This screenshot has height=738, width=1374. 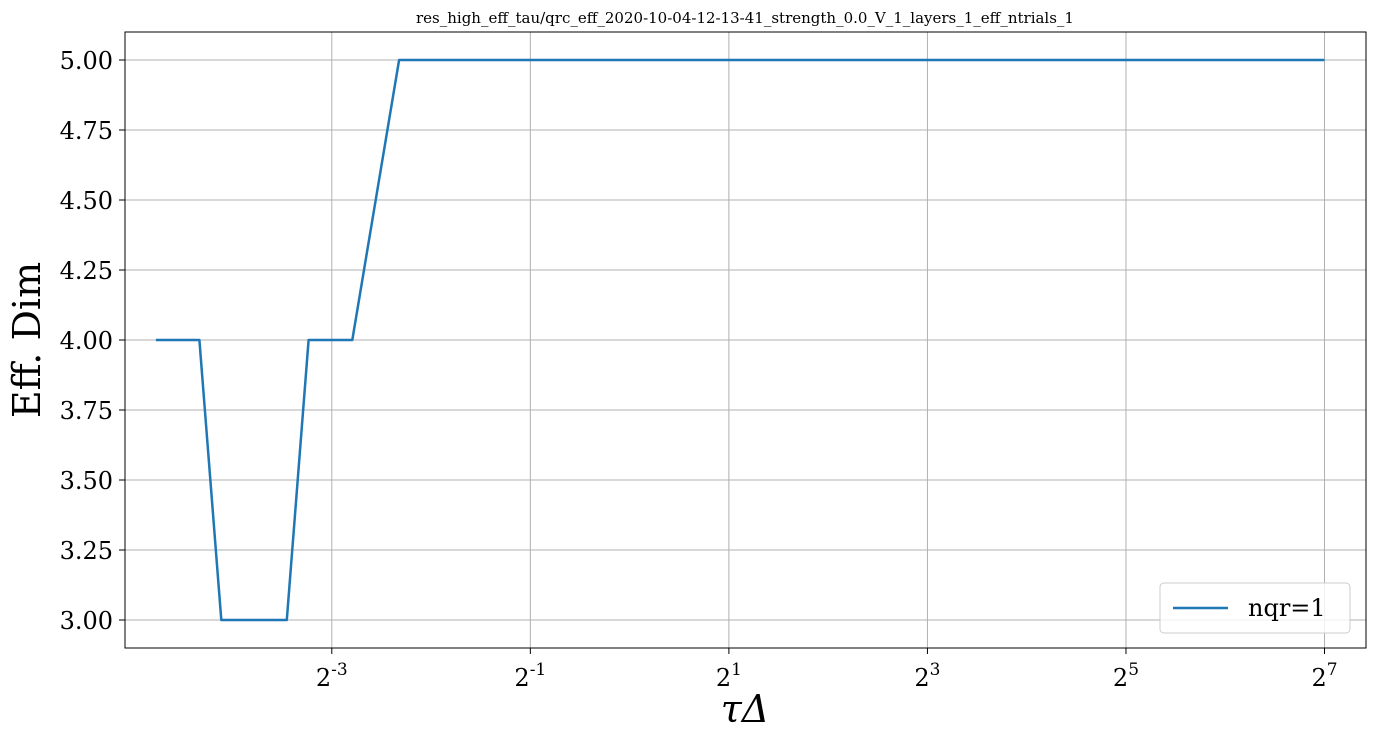 What do you see at coordinates (86, 201) in the screenshot?
I see `y-tick-label: 4.50` at bounding box center [86, 201].